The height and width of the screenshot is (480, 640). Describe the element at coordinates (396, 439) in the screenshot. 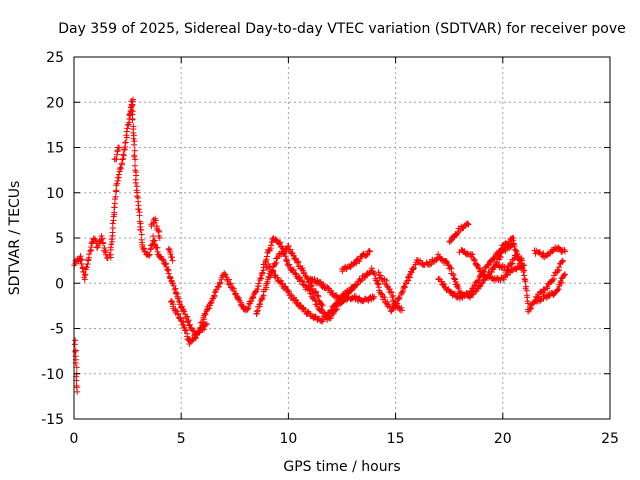

I see `x-tick-label: 15` at that location.